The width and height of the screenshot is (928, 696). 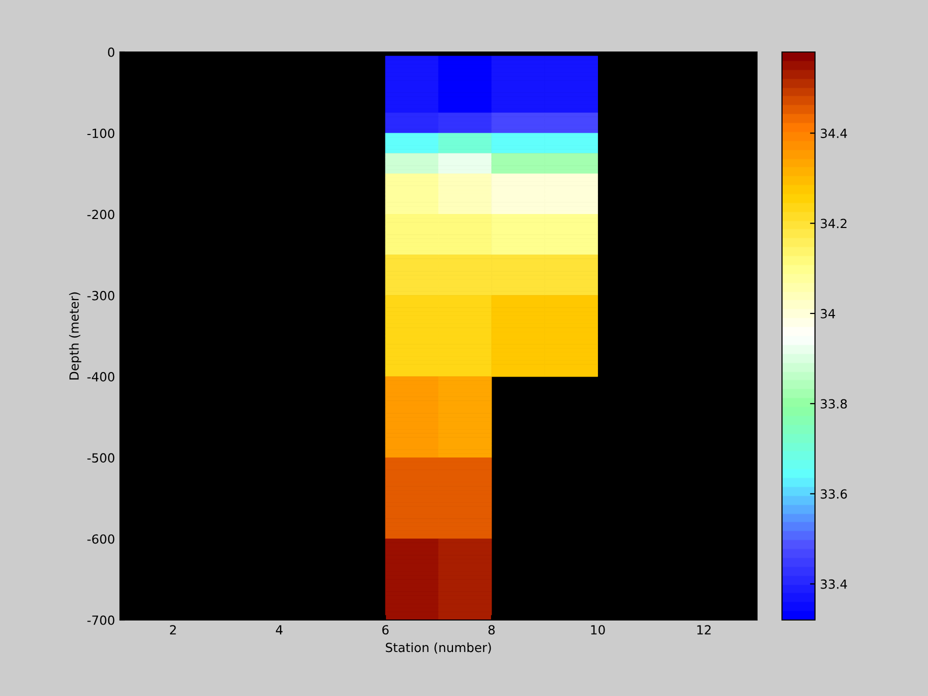 I want to click on color-bar-label: 34.4, so click(x=833, y=133).